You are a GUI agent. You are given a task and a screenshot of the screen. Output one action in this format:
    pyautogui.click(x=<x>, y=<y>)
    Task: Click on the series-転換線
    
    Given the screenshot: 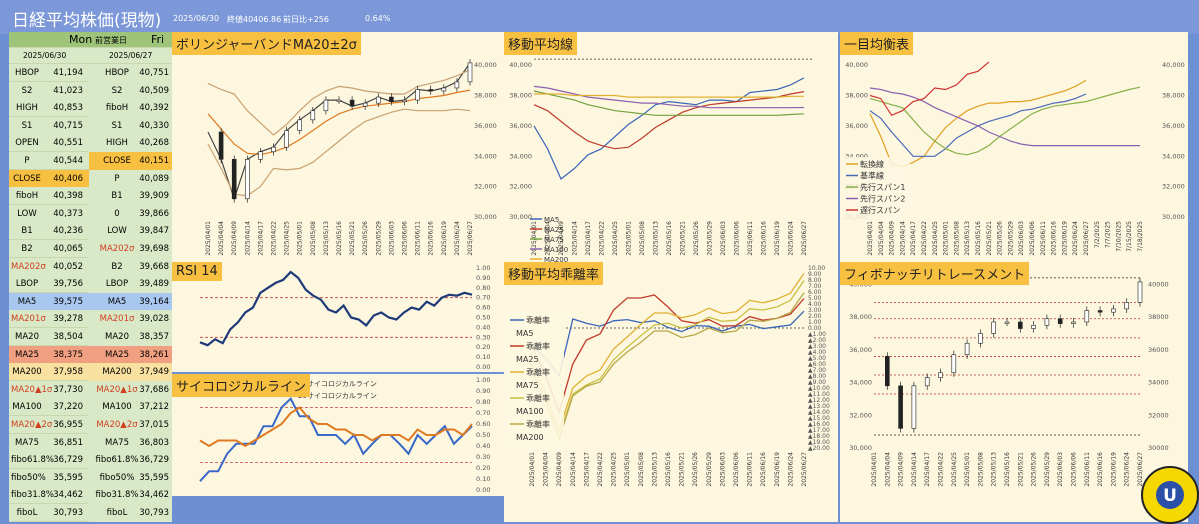 What is the action you would take?
    pyautogui.click(x=978, y=123)
    